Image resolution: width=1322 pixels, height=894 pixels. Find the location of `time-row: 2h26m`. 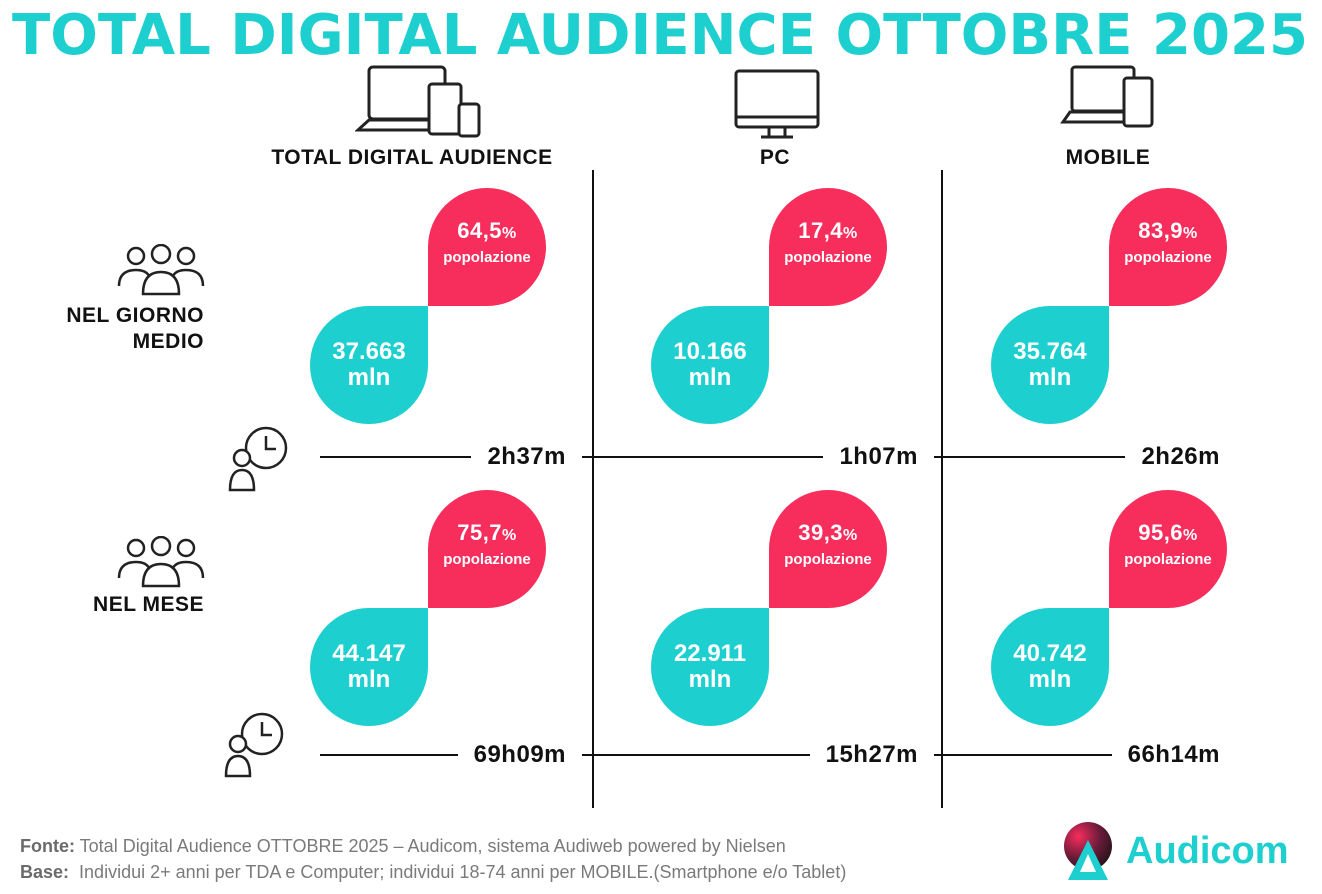

time-row: 2h26m is located at coordinates (1077, 457).